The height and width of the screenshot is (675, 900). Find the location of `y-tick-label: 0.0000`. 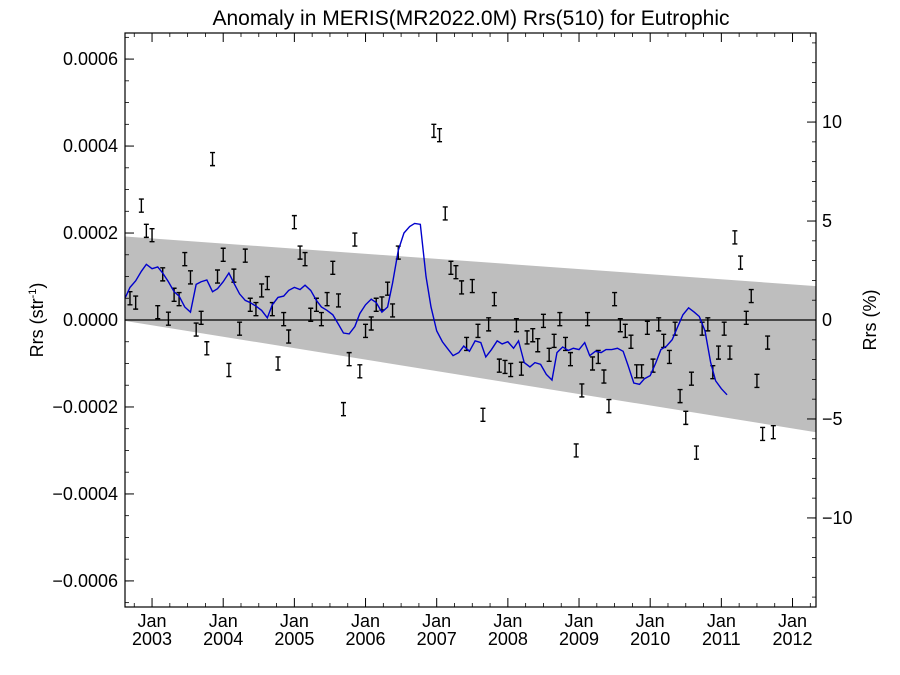

y-tick-label: 0.0000 is located at coordinates (90, 320).